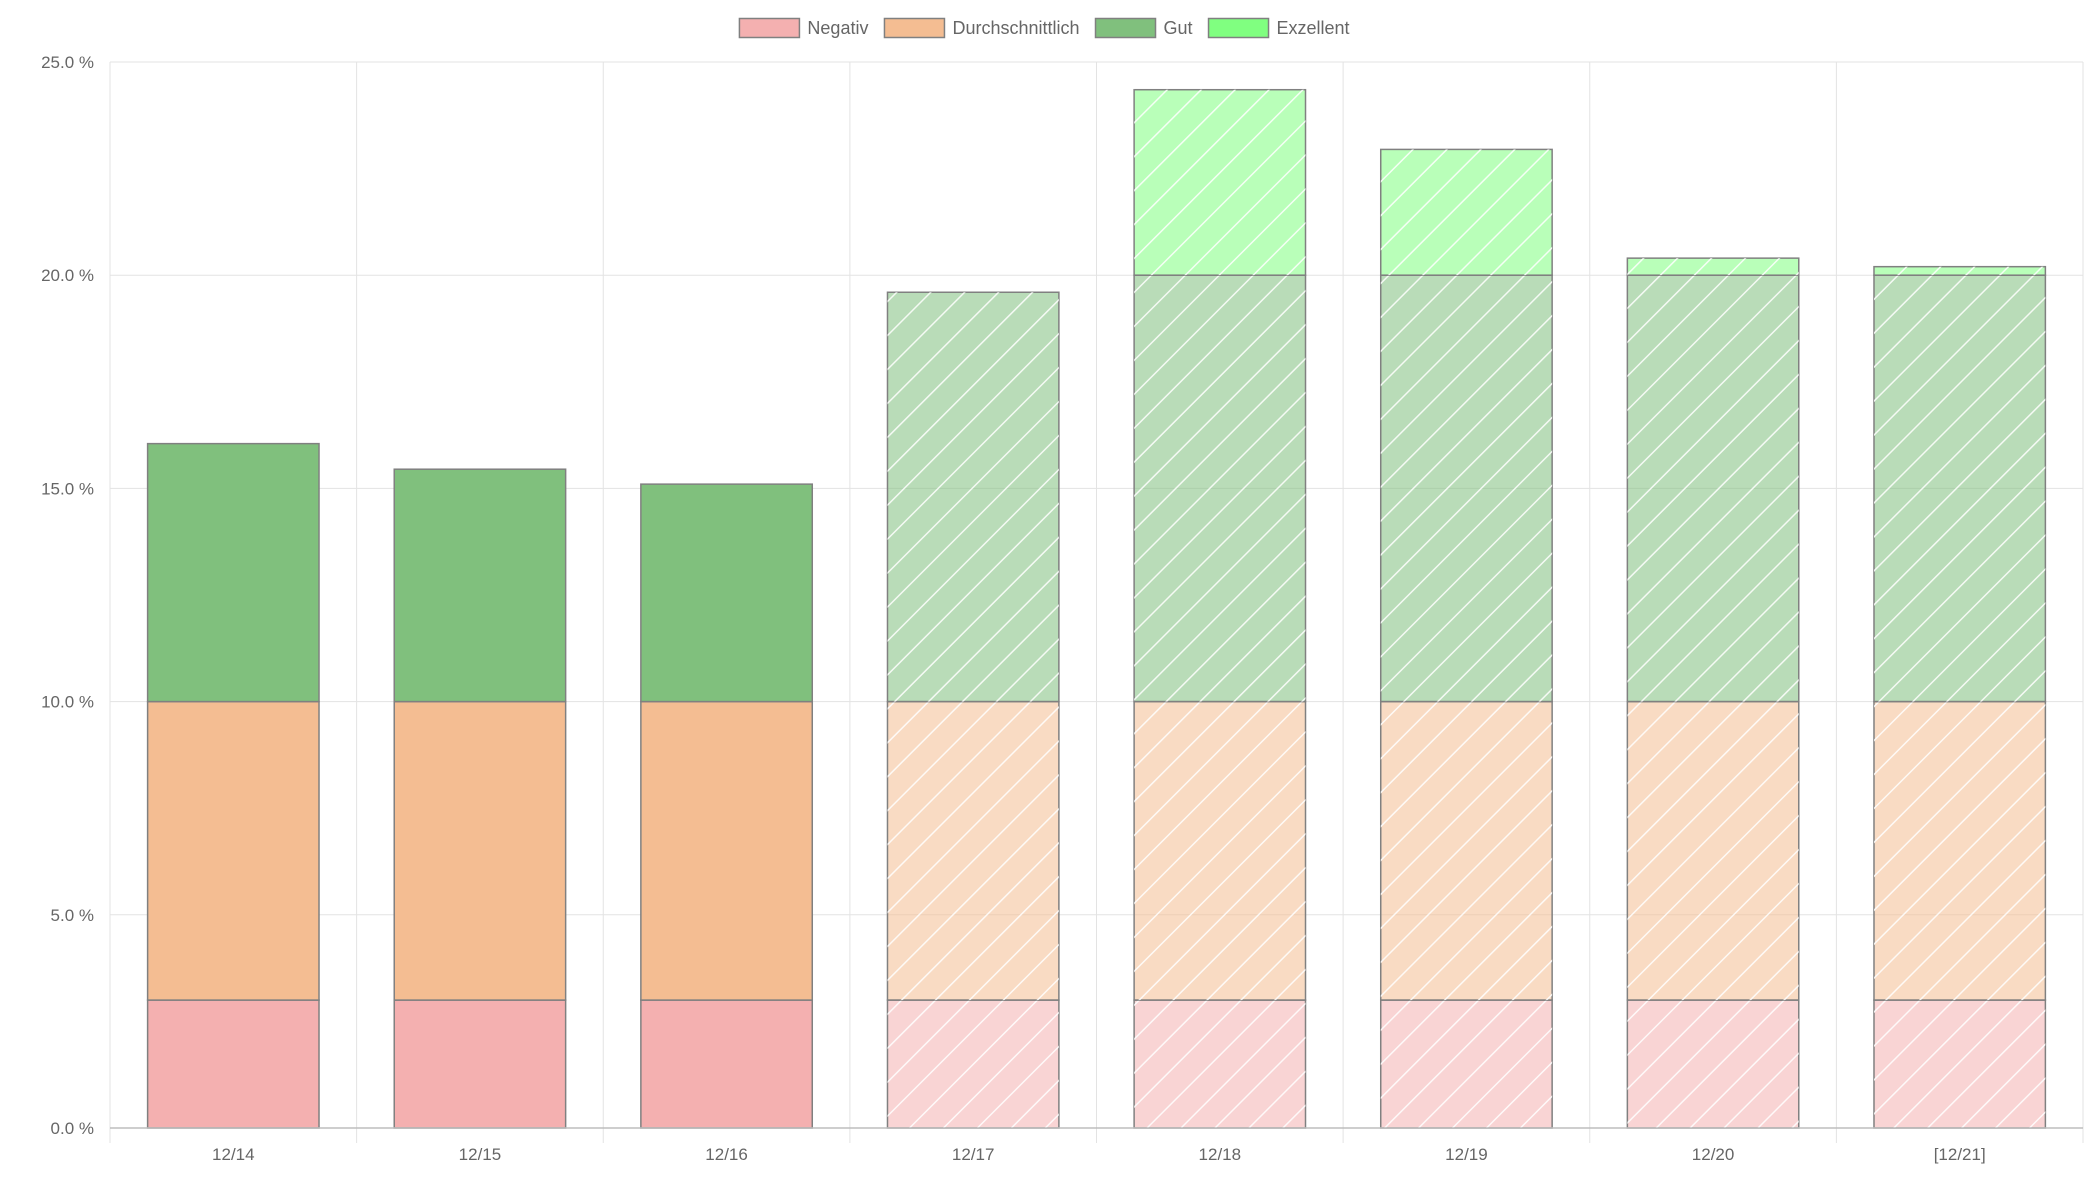 This screenshot has height=1188, width=2089. What do you see at coordinates (480, 1154) in the screenshot?
I see `x-tick-label: 12/15` at bounding box center [480, 1154].